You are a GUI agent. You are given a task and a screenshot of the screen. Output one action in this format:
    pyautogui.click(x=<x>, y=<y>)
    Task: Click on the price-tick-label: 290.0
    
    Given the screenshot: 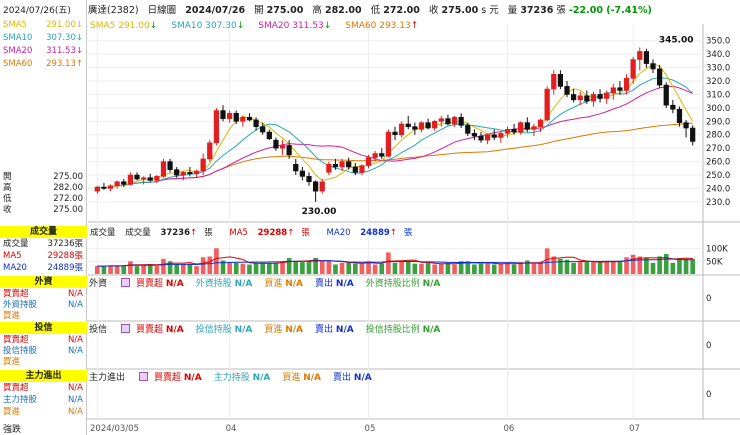 What is the action you would take?
    pyautogui.click(x=718, y=122)
    